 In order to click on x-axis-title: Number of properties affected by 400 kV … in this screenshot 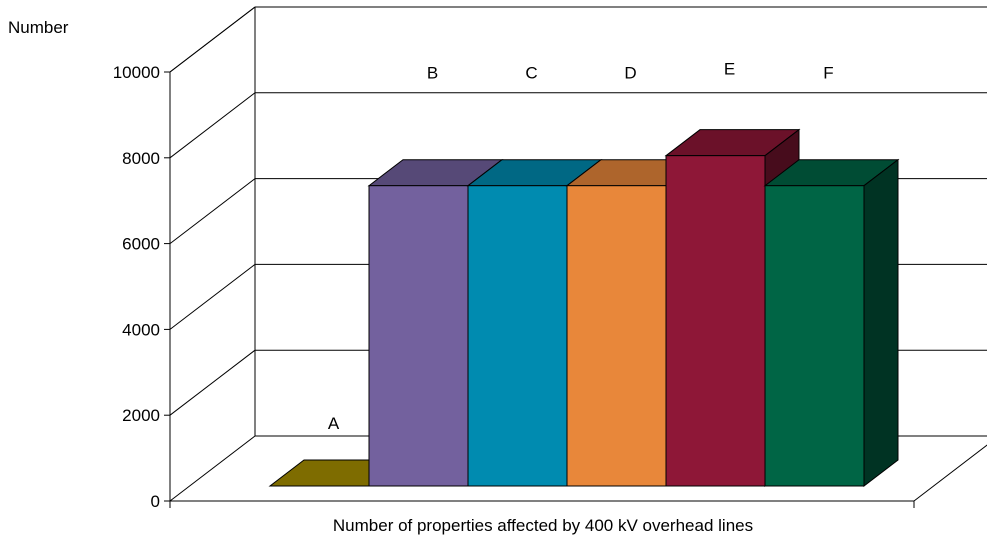, I will do `click(543, 525)`.